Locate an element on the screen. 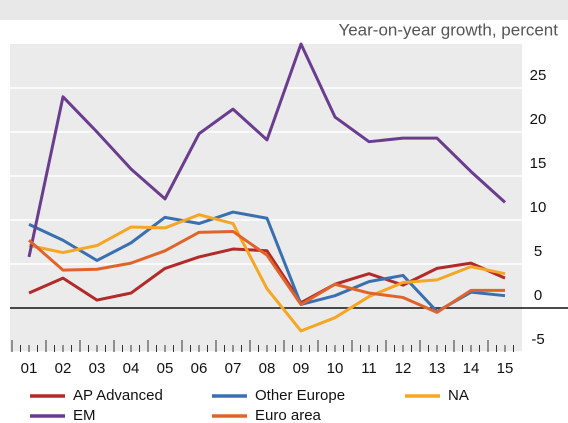  y-tick-label: 0 is located at coordinates (538, 295).